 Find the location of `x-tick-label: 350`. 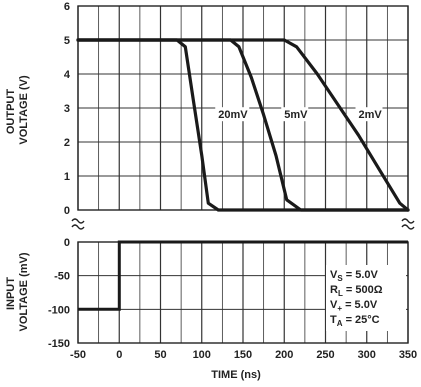

x-tick-label: 350 is located at coordinates (408, 355).